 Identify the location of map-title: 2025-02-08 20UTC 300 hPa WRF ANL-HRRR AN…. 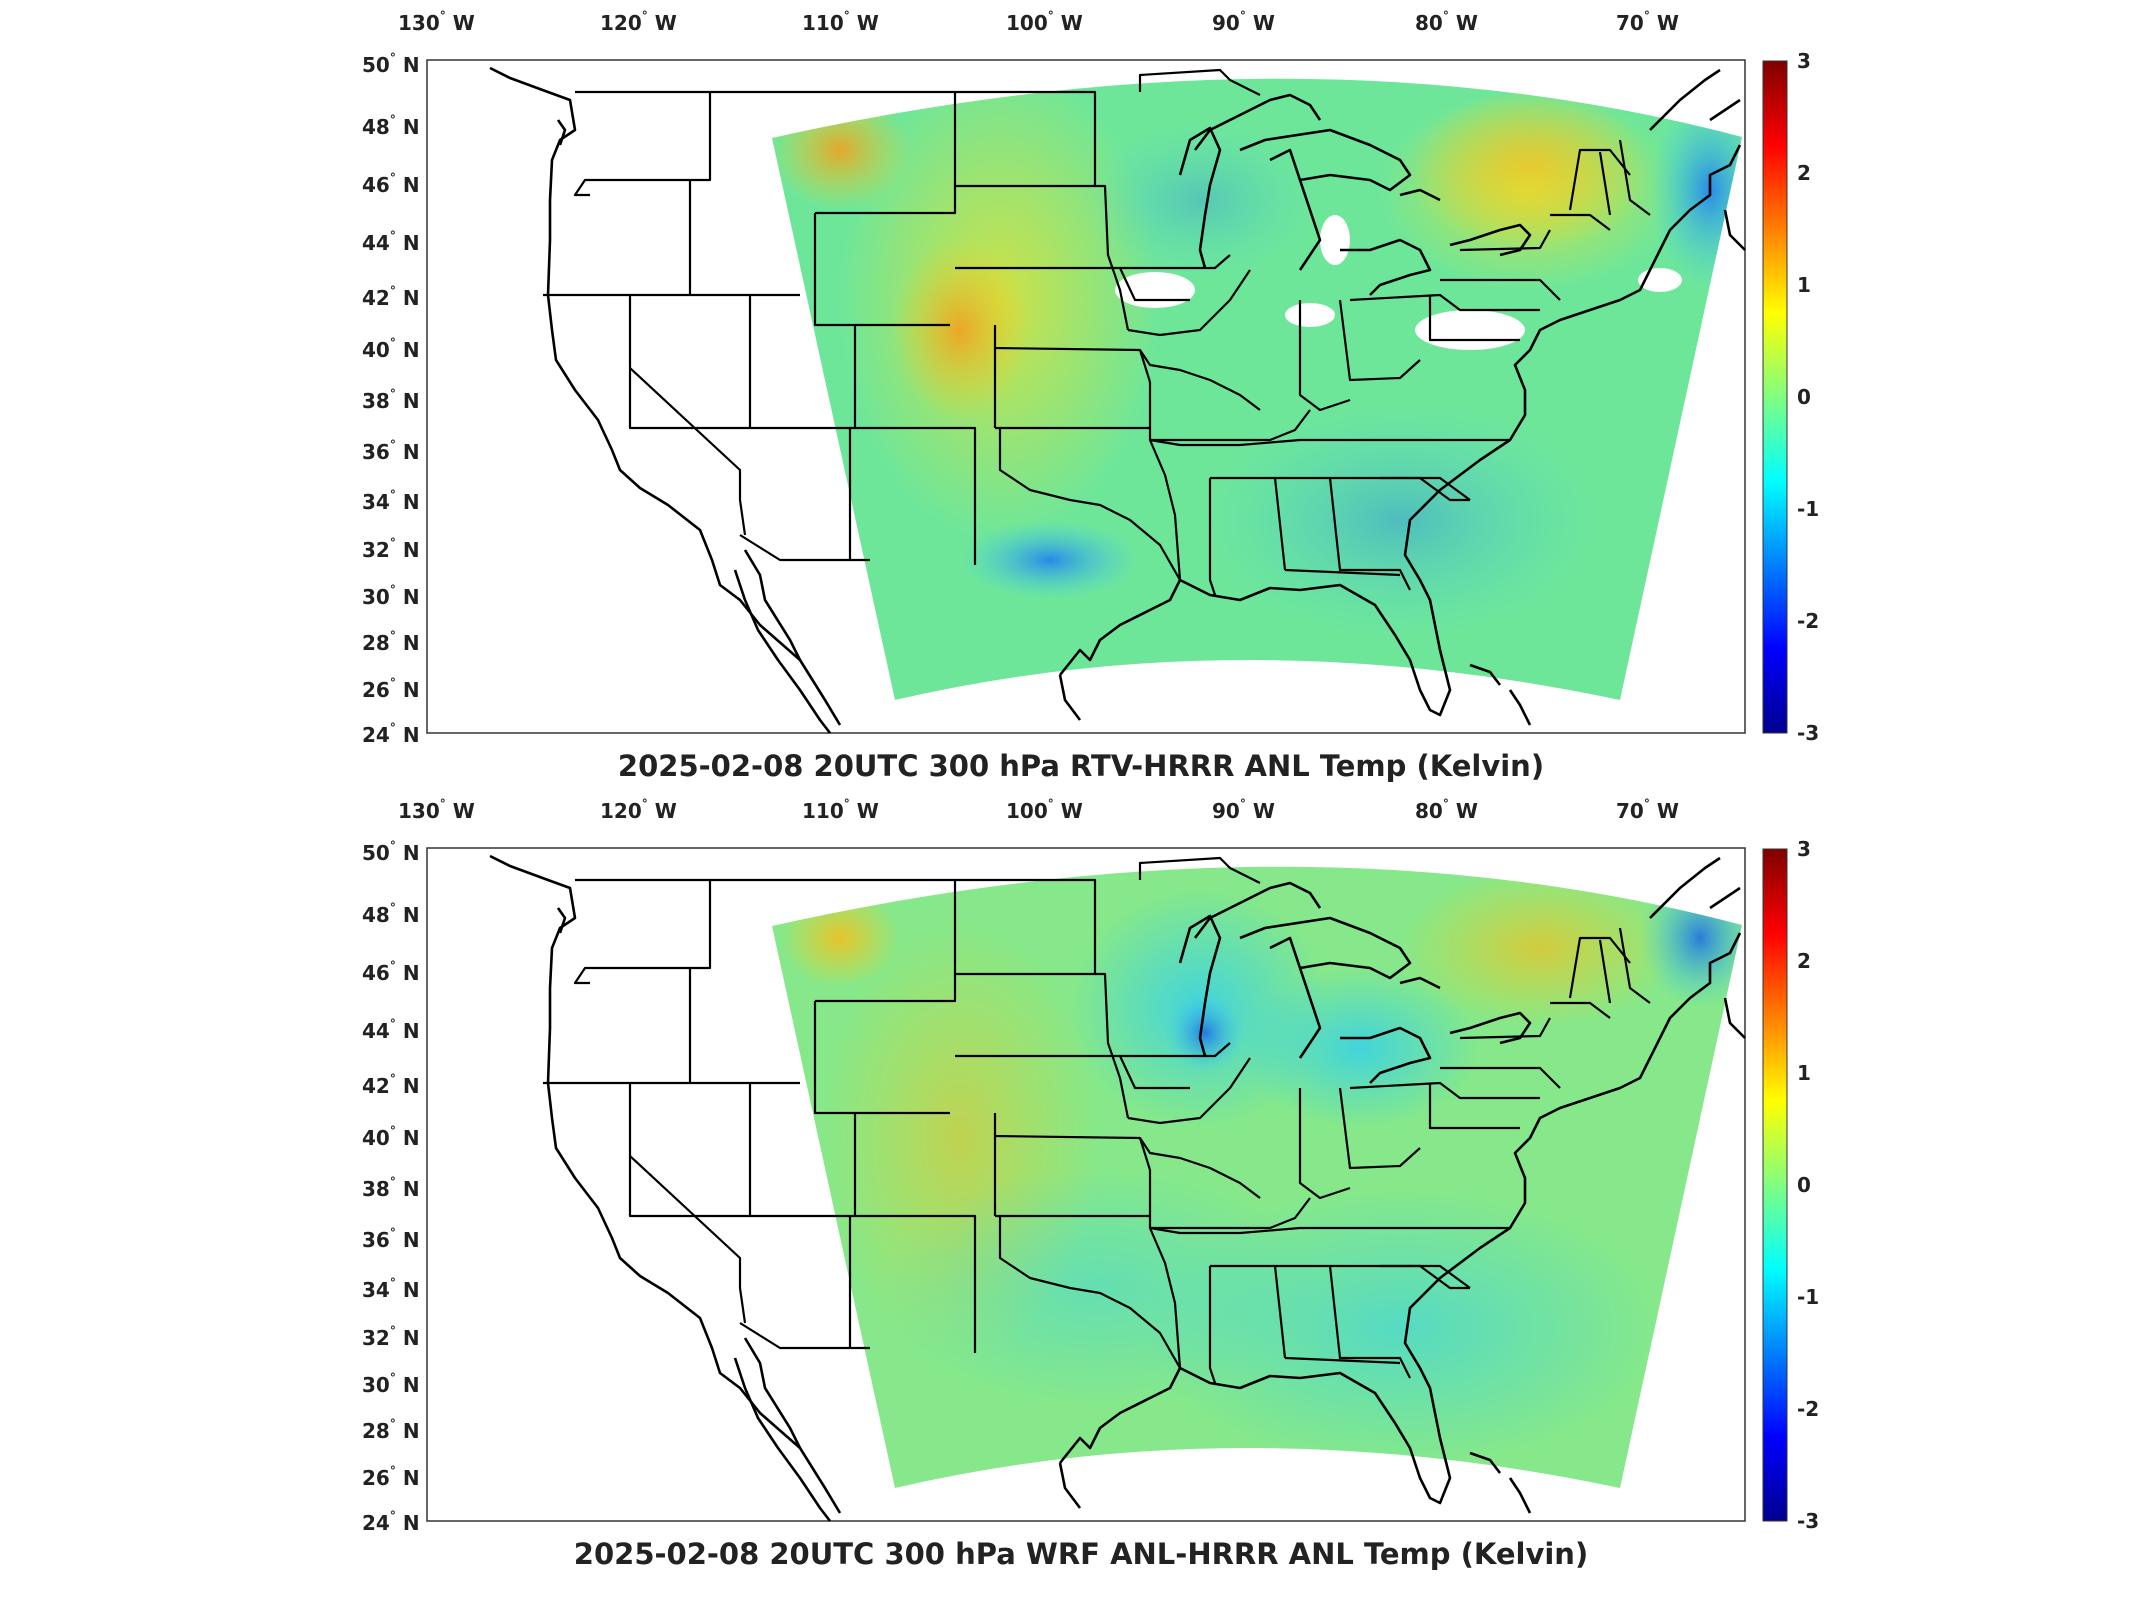
(1081, 1554).